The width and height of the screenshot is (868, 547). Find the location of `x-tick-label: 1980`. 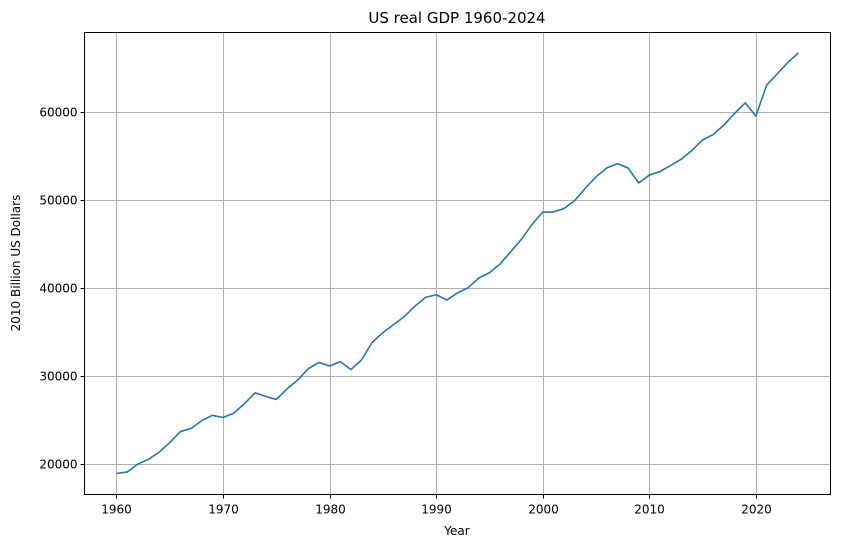

x-tick-label: 1980 is located at coordinates (330, 510).